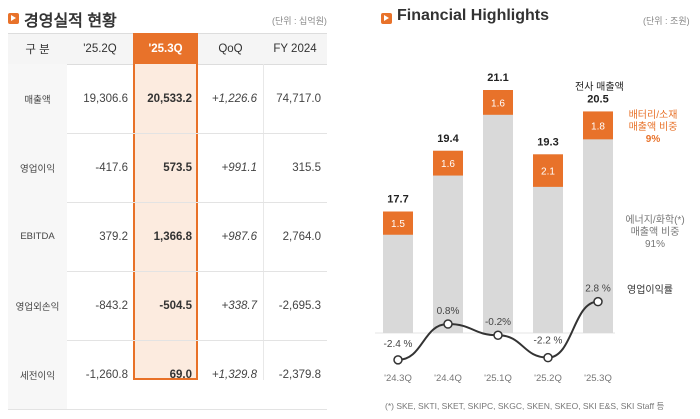 This screenshot has width=700, height=419. I want to click on bar-total-label: 17.7, so click(397, 200).